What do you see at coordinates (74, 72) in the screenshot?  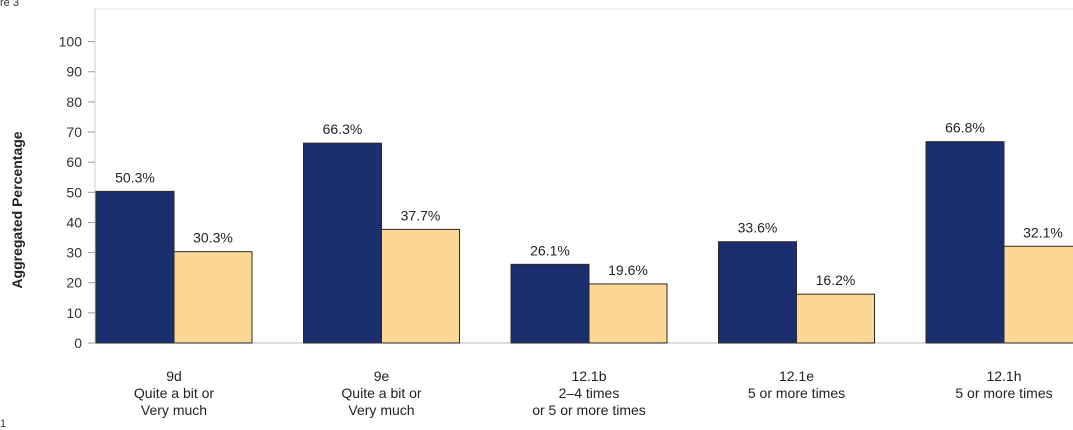 I see `y-tick-label: 90` at bounding box center [74, 72].